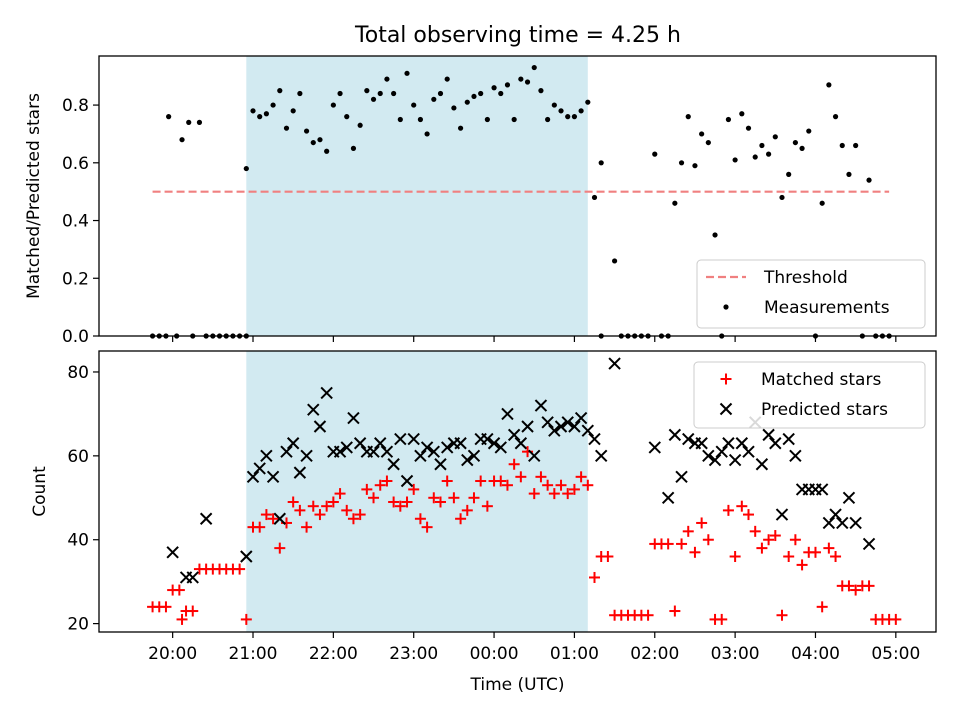 The width and height of the screenshot is (960, 720). What do you see at coordinates (40, 491) in the screenshot?
I see `bottom-y-axis-label: Count` at bounding box center [40, 491].